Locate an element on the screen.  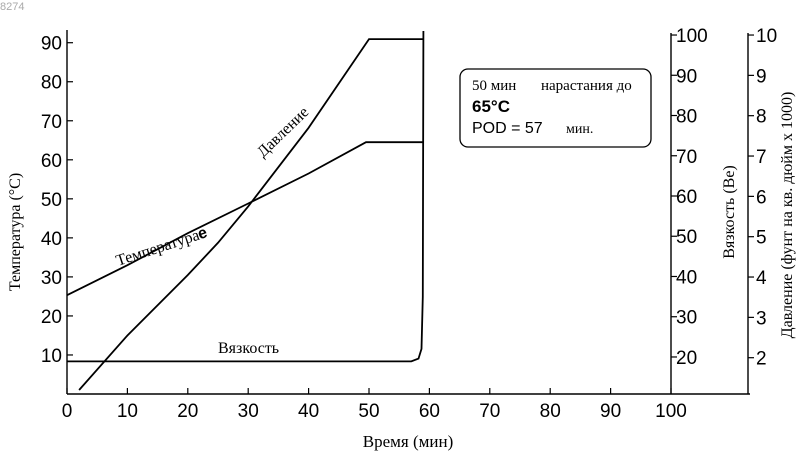
y-tick-label-pressure: 4 is located at coordinates (761, 278).